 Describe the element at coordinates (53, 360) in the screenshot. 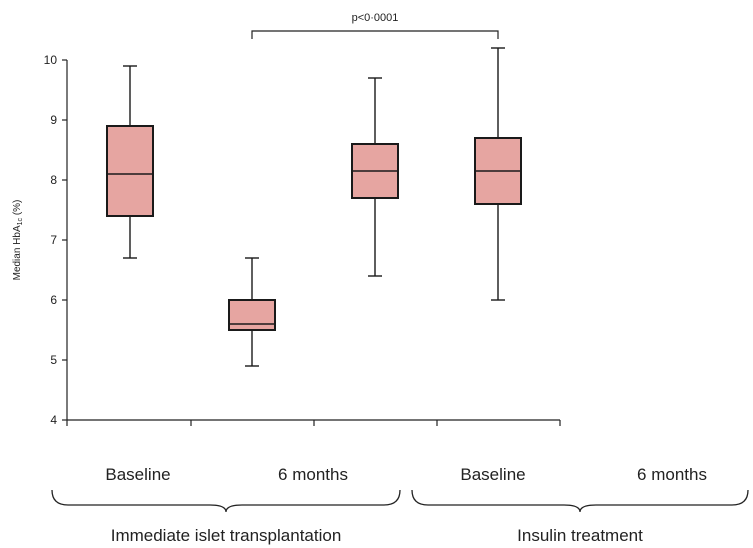

I see `y-tick-label: 5` at that location.